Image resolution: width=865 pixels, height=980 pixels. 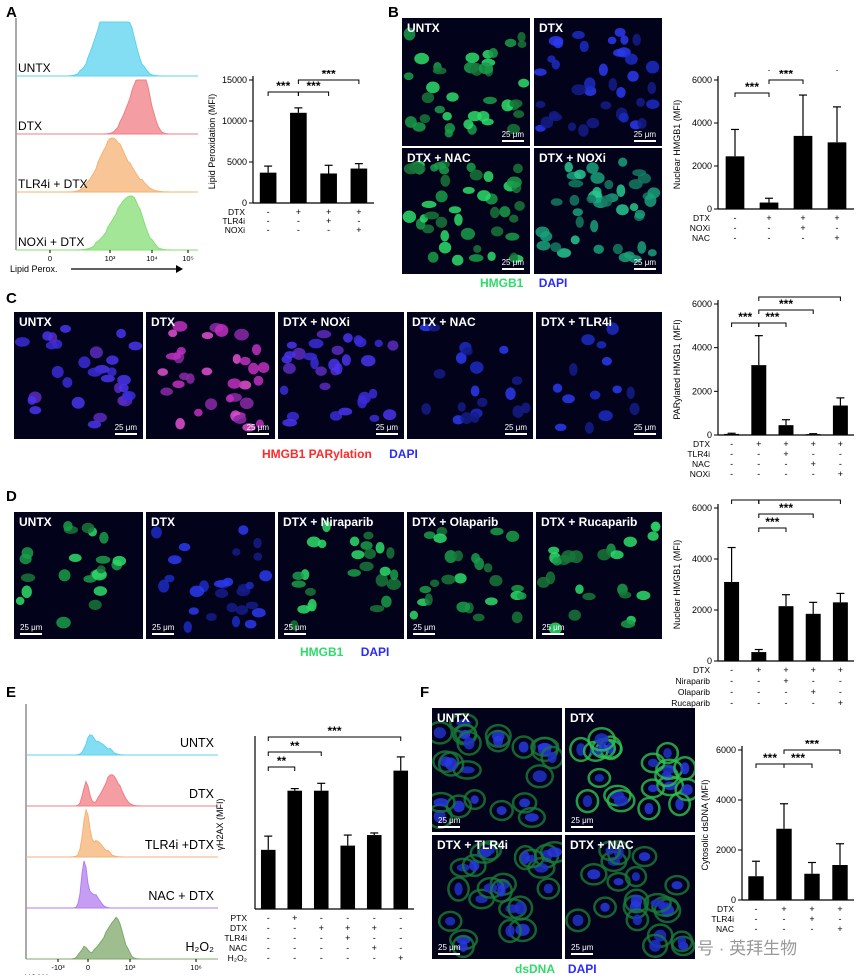 I want to click on micrograph-f-untx: UNTX 25 μm, so click(x=497, y=770).